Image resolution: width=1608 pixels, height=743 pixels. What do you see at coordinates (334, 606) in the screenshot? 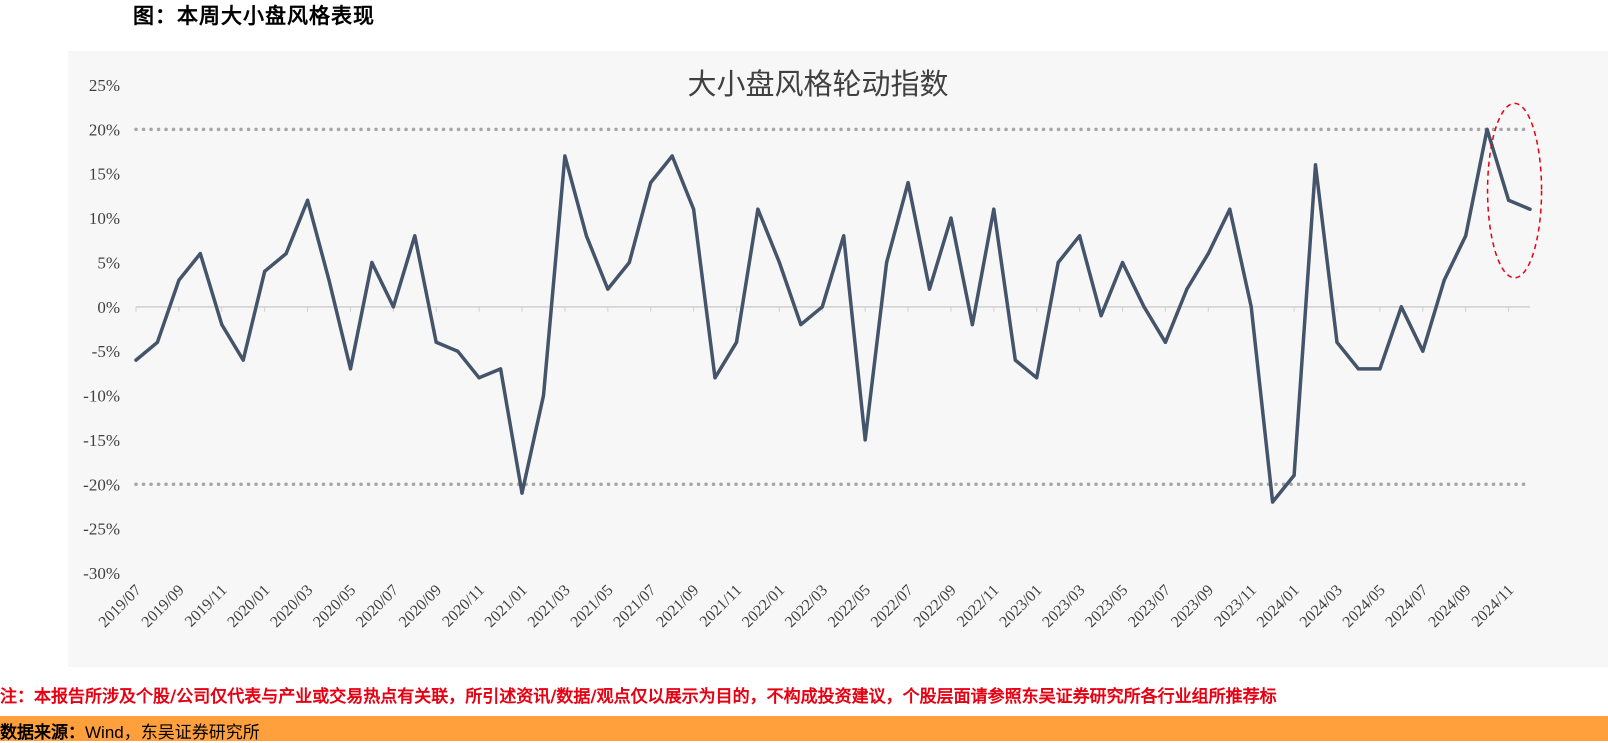
I see `x-tick-label: 2020/05` at bounding box center [334, 606].